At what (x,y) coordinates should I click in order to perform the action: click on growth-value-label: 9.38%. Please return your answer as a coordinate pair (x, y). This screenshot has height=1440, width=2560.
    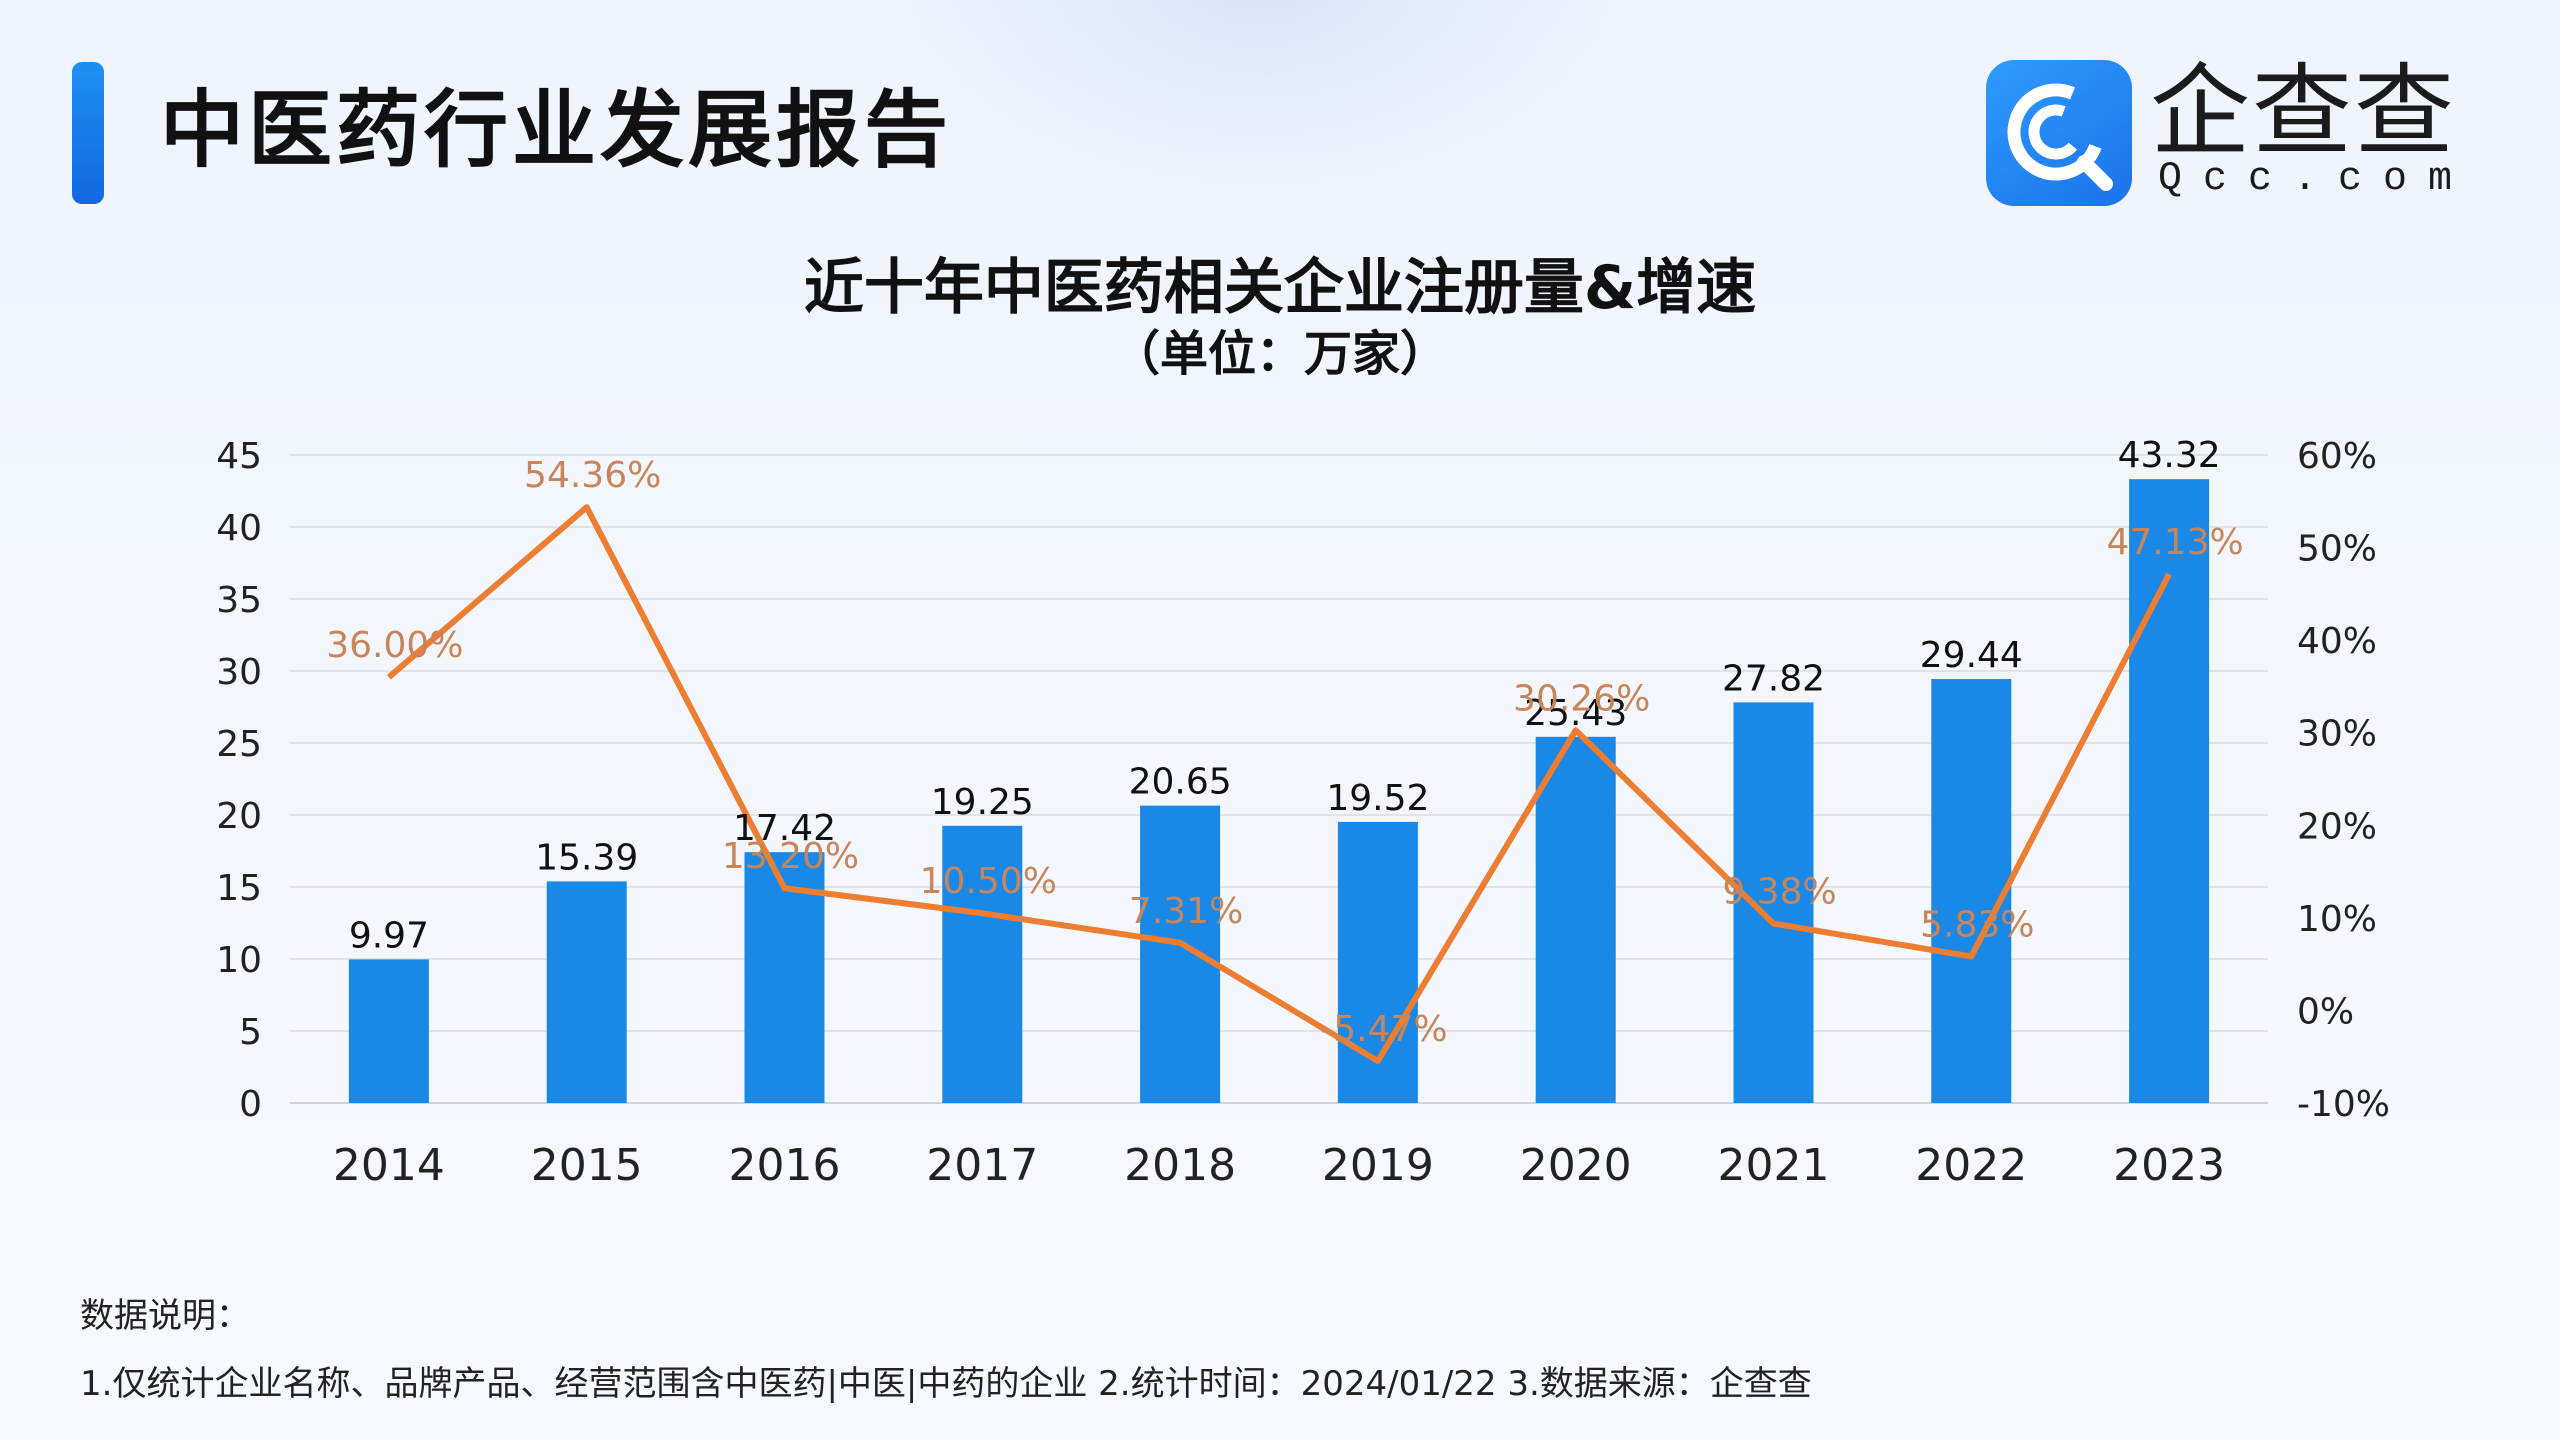
    Looking at the image, I should click on (1779, 892).